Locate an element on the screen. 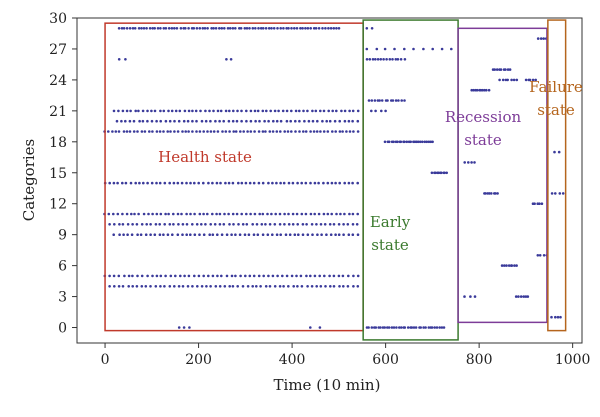 This screenshot has height=417, width=600. y-axis-label: Categories is located at coordinates (29, 180).